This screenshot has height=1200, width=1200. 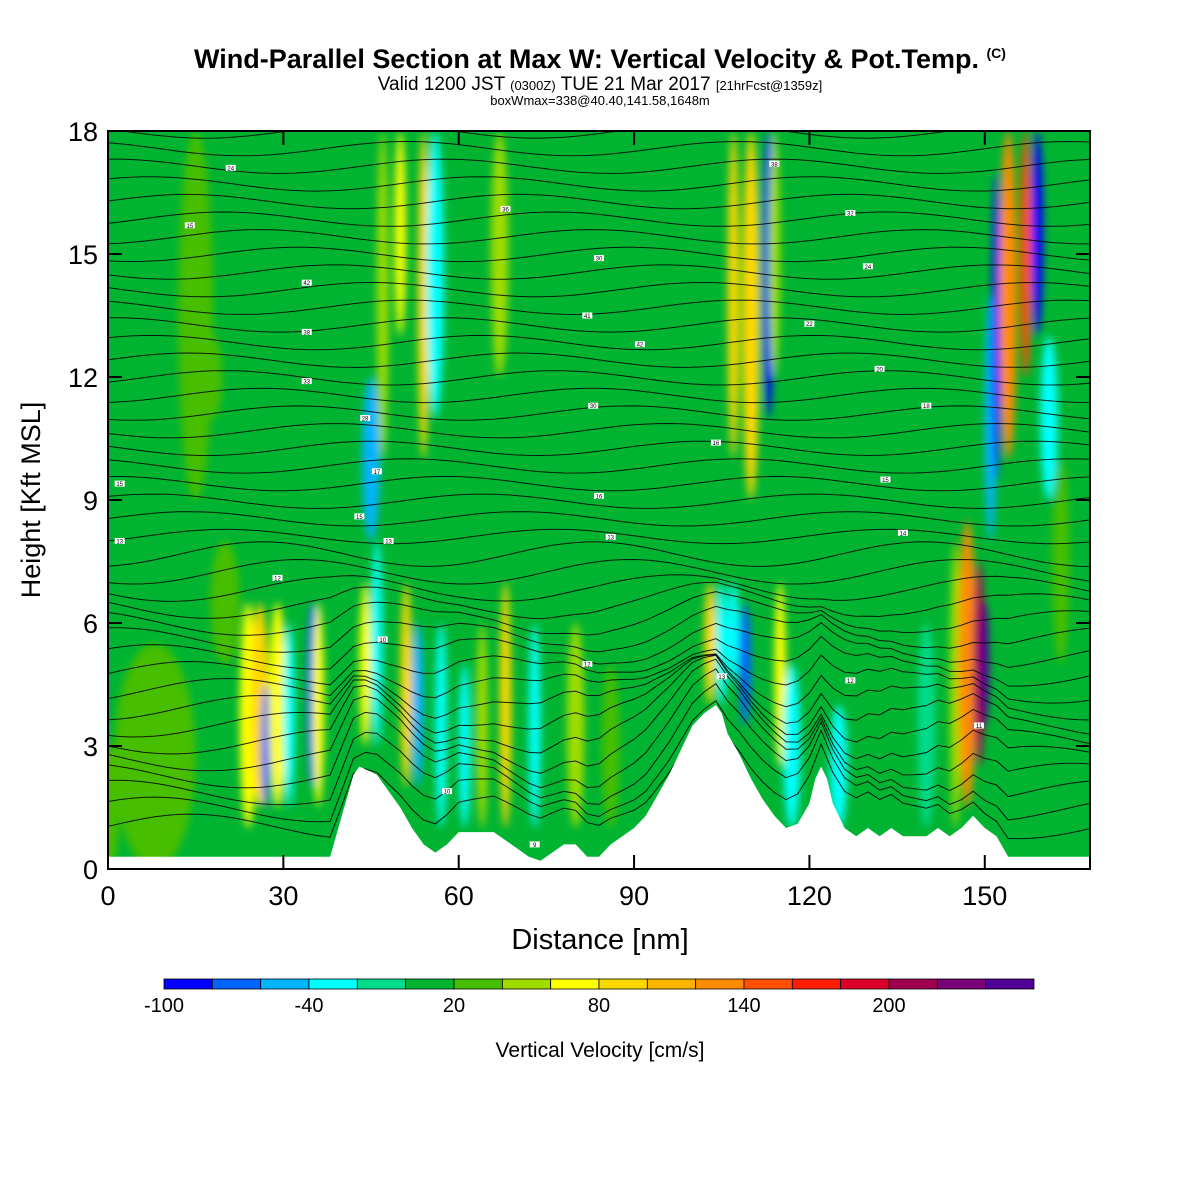 I want to click on utc-time: (0300Z), so click(x=533, y=85).